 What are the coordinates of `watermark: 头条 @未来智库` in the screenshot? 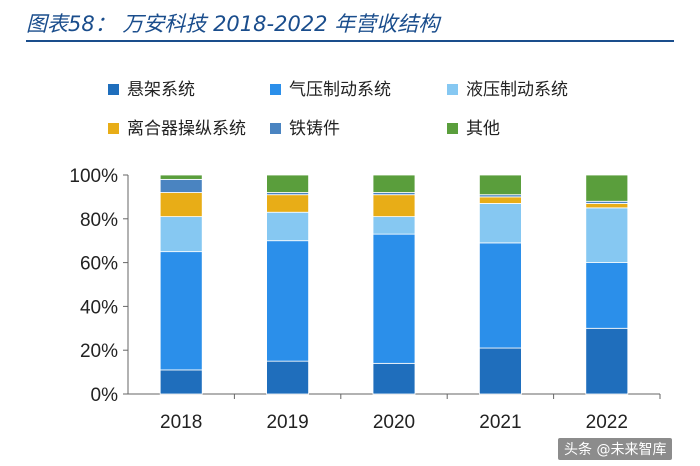 It's located at (615, 449).